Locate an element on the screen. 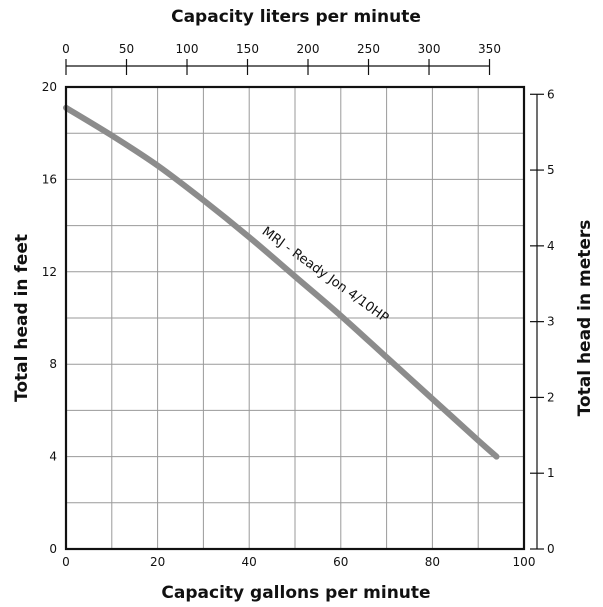  x-tick-label: 80 is located at coordinates (432, 562).